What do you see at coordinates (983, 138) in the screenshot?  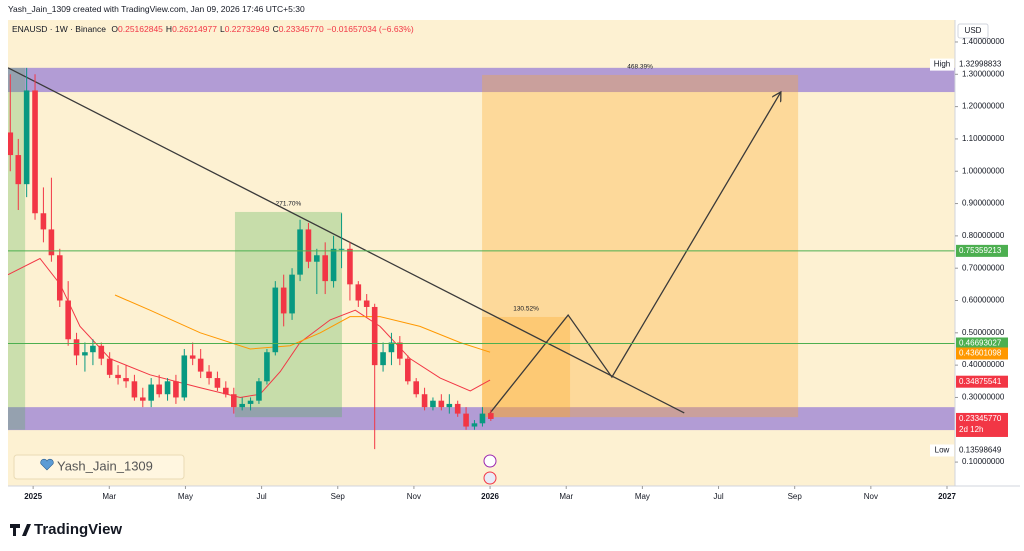 I see `y-tick-label: 1.10000000` at bounding box center [983, 138].